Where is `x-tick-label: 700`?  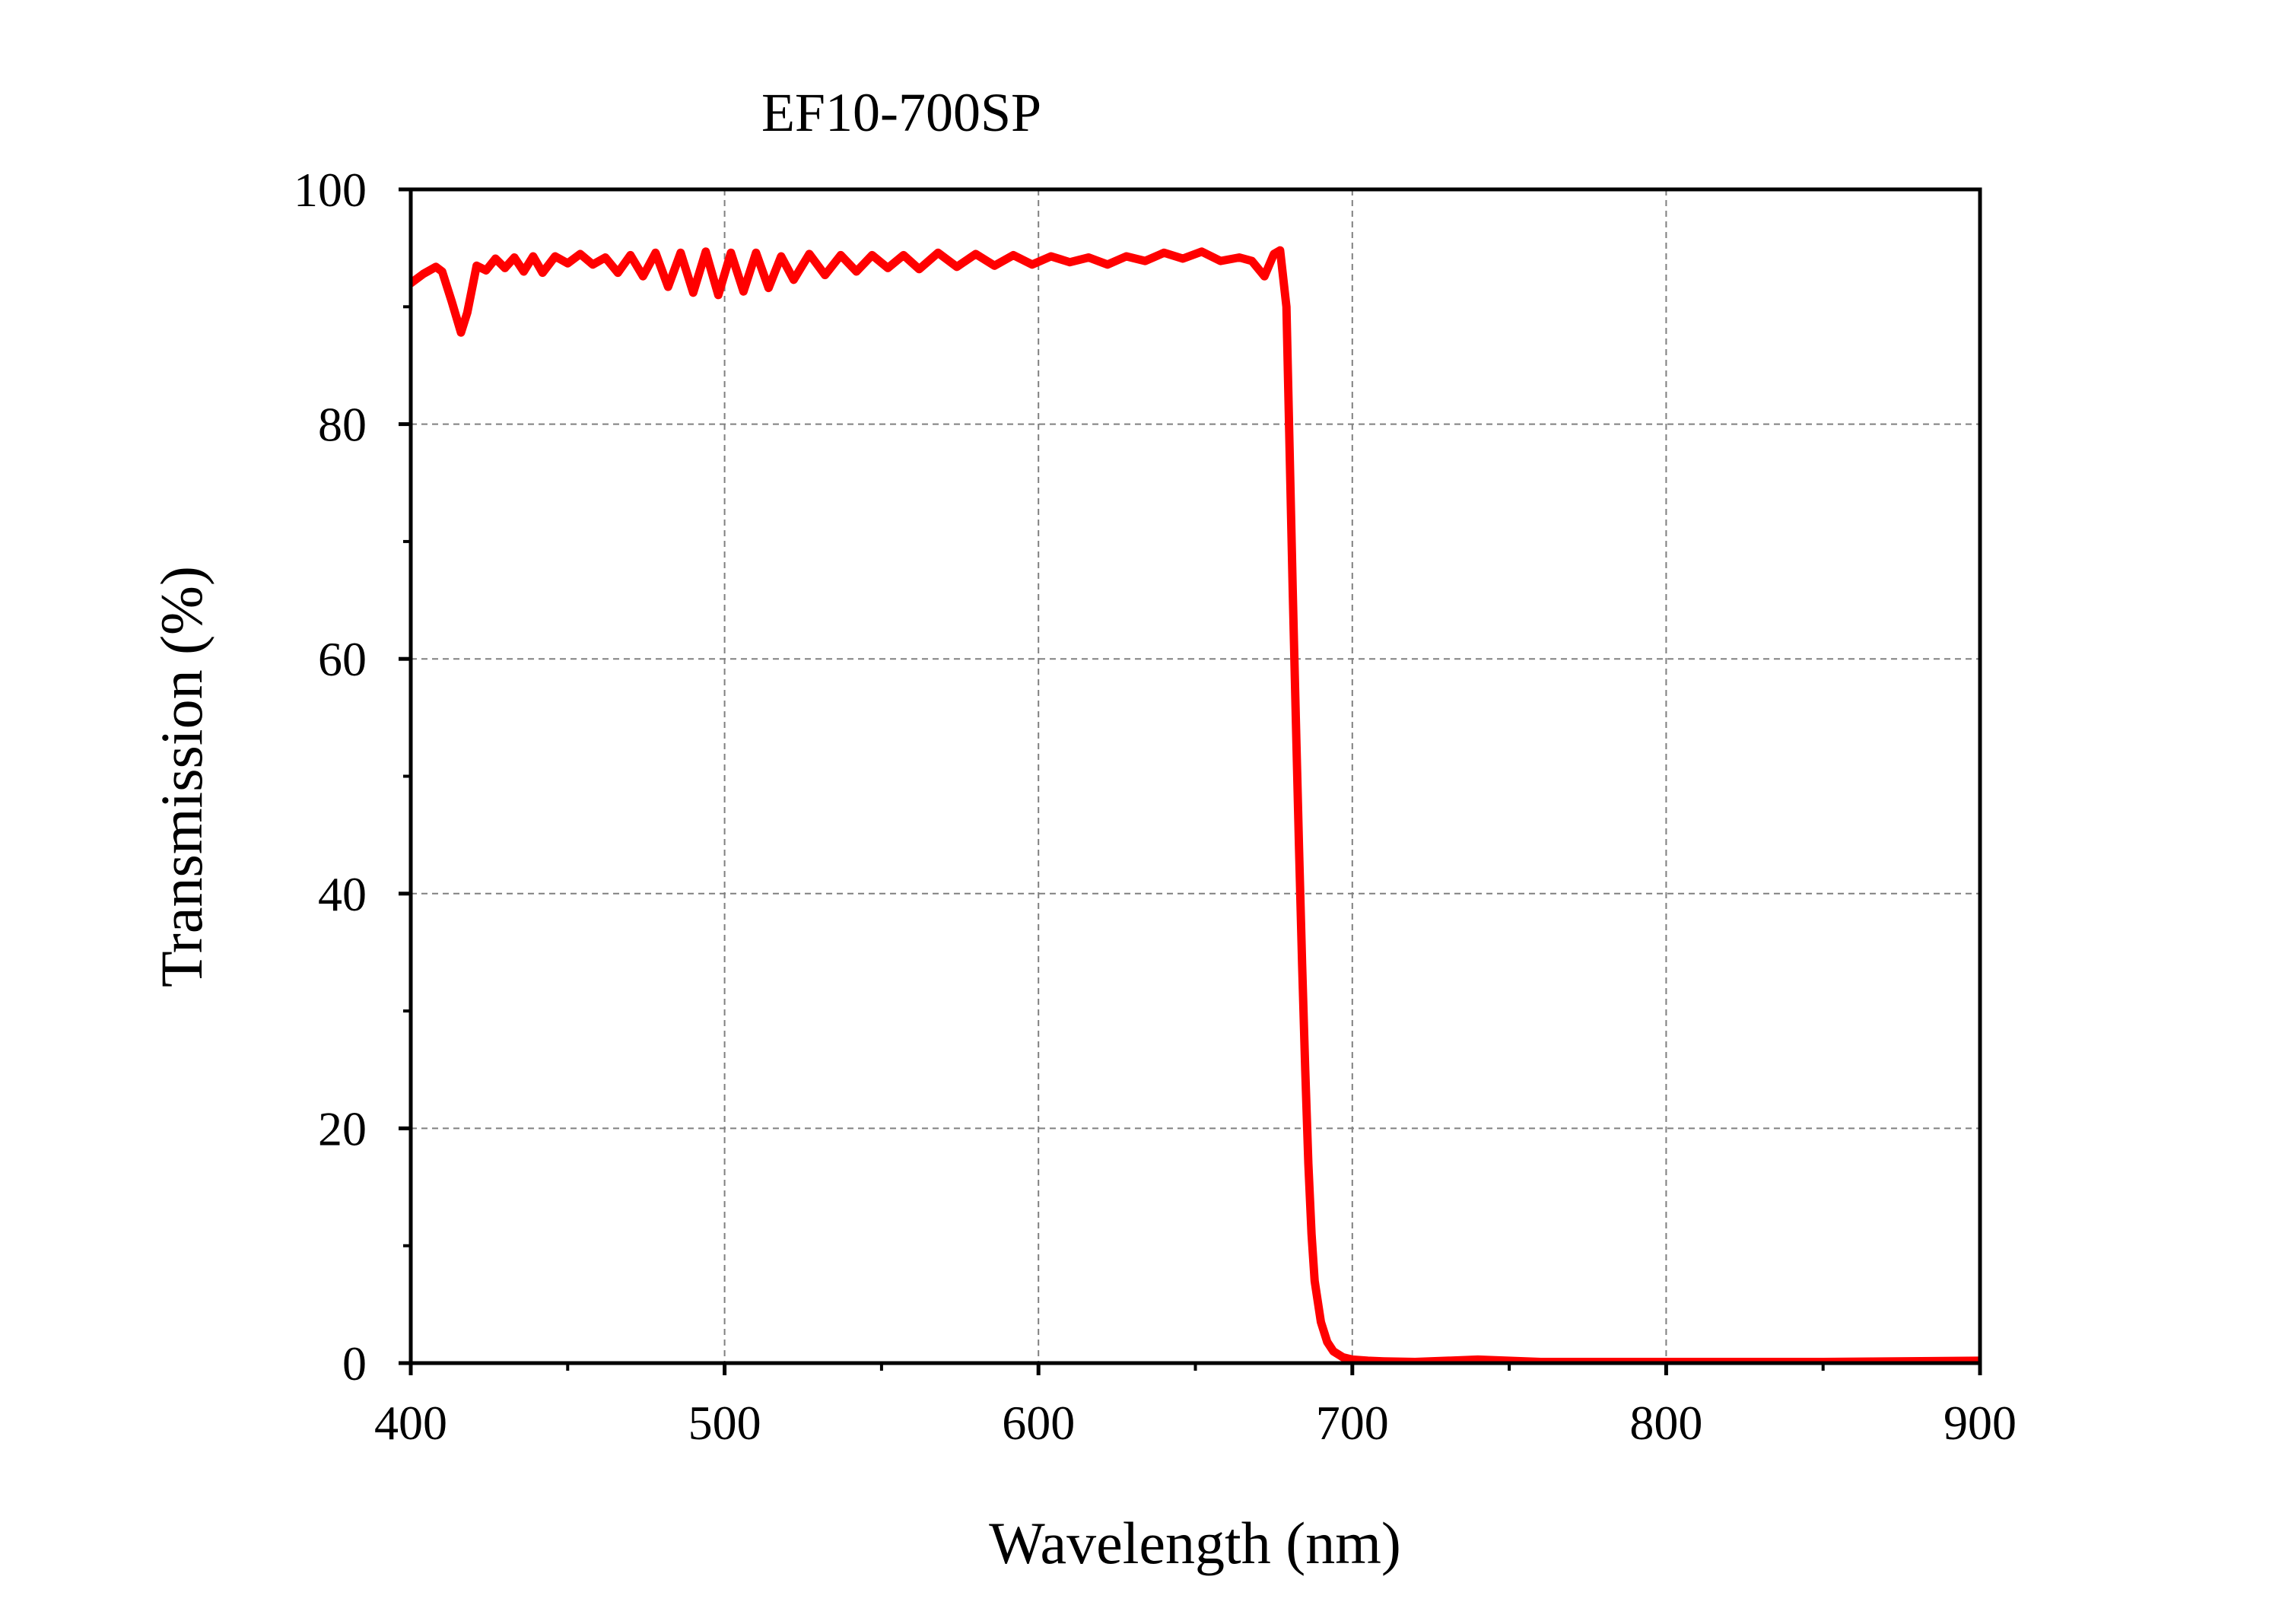
x-tick-label: 700 is located at coordinates (1353, 1423).